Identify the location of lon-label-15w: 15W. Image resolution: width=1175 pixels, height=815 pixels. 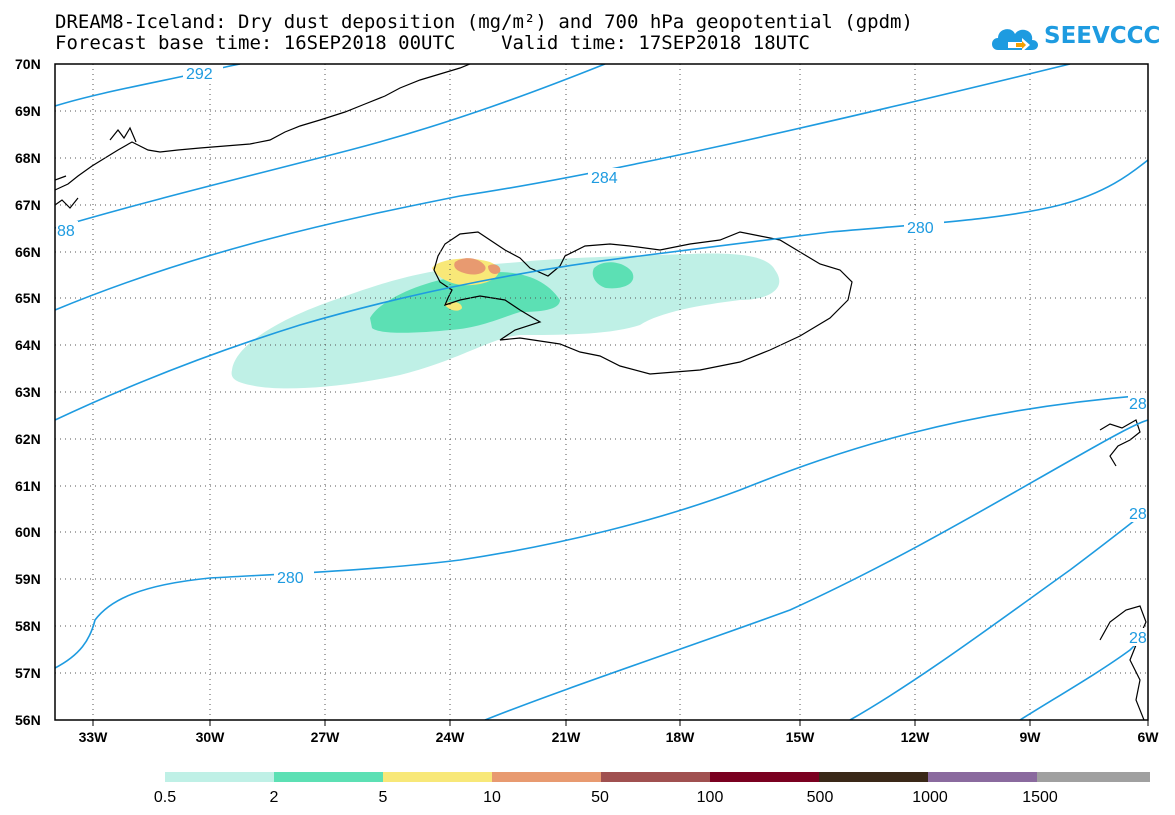
(801, 737).